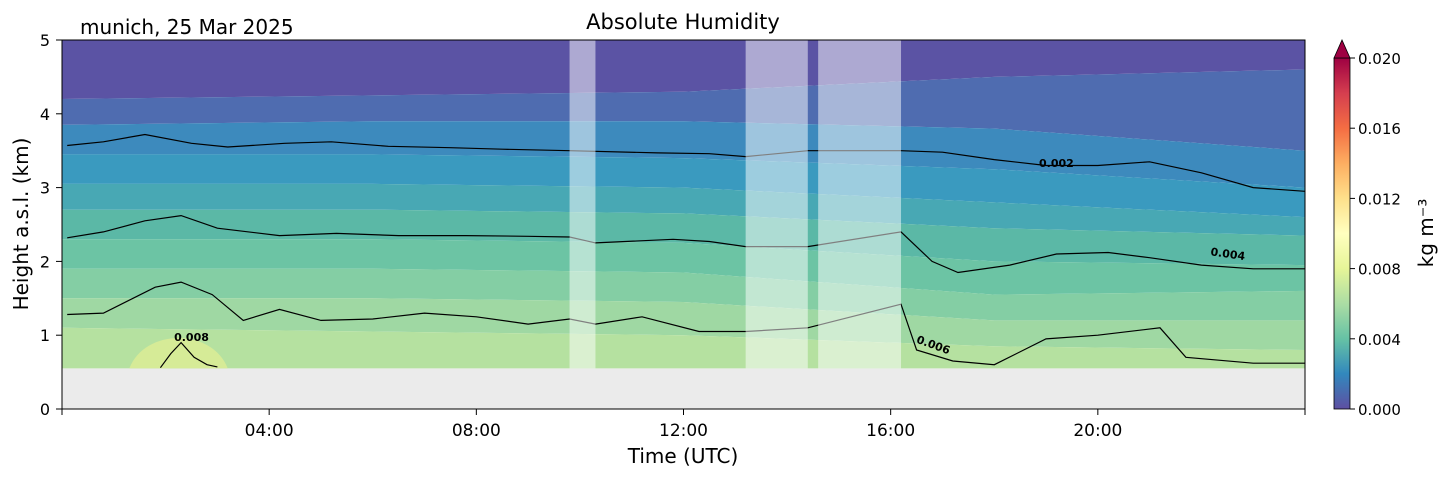 The height and width of the screenshot is (478, 1454). Describe the element at coordinates (191, 337) in the screenshot. I see `contour-label: 0.008` at that location.